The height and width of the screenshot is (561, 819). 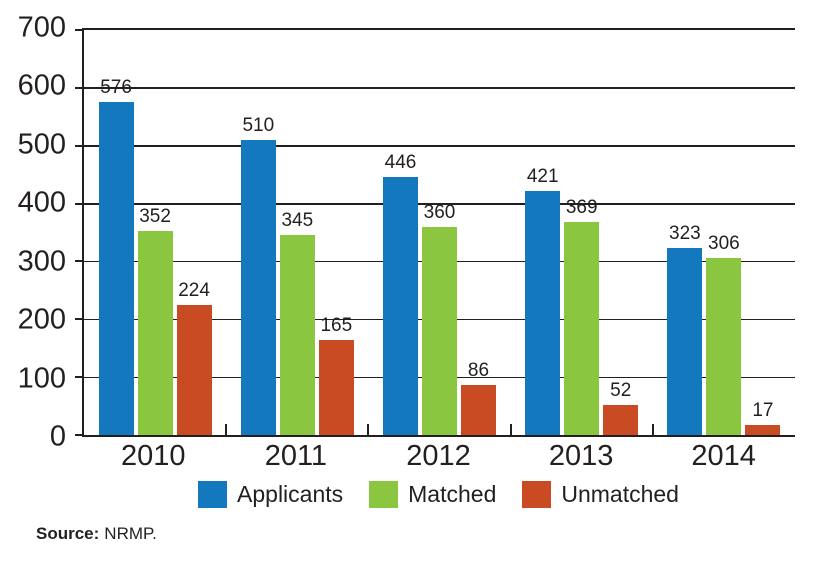 What do you see at coordinates (336, 325) in the screenshot?
I see `bar-value-label: 165` at bounding box center [336, 325].